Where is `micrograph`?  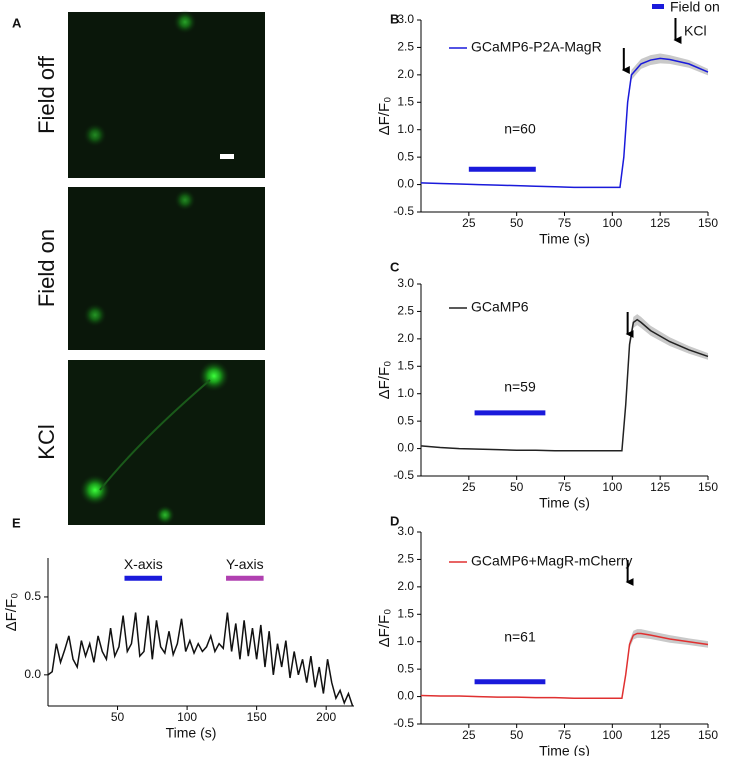 micrograph is located at coordinates (166, 95).